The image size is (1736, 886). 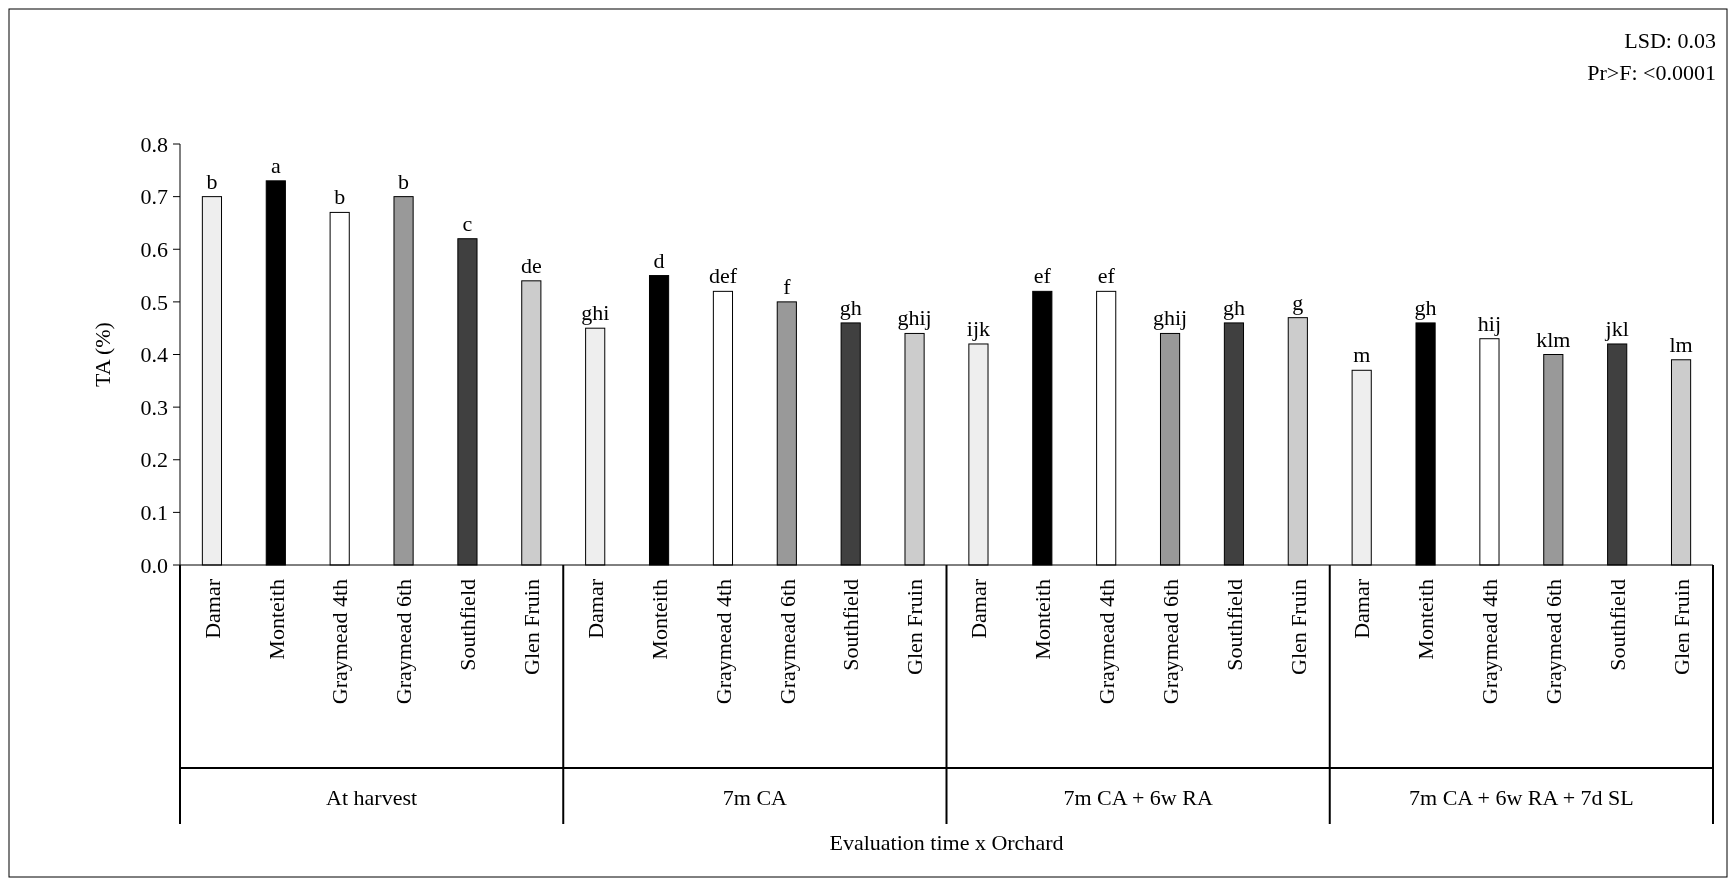 I want to click on y-tick-label: 0.4, so click(x=154, y=355).